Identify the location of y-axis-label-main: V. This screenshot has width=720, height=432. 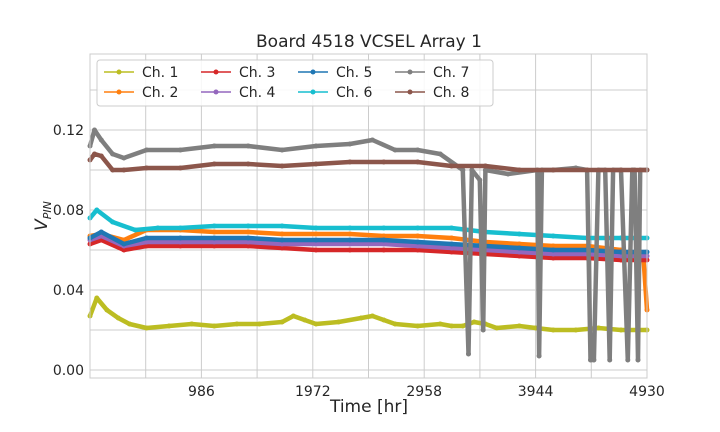
(42, 224).